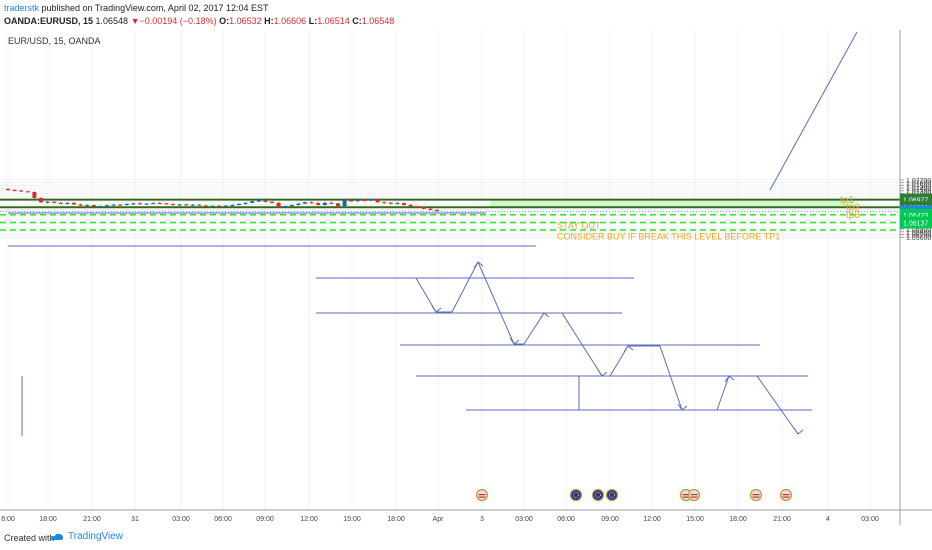  I want to click on x-tick-label: 21:00, so click(782, 519).